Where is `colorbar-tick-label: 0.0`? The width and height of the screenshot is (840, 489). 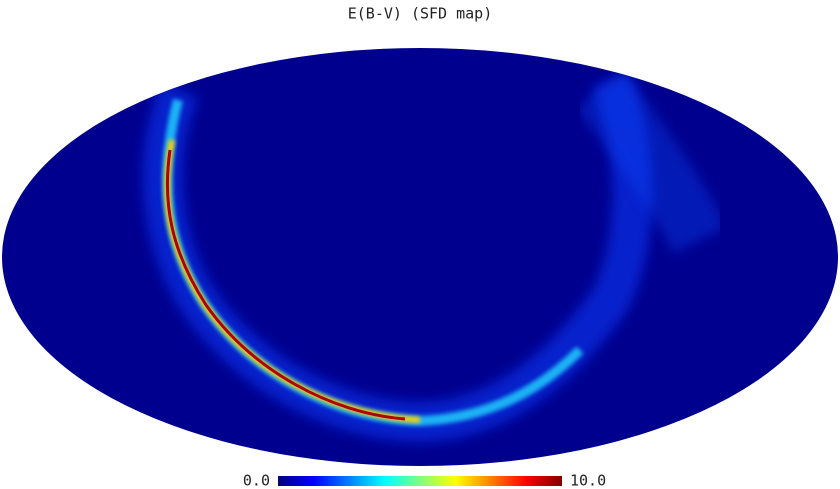
colorbar-tick-label: 0.0 is located at coordinates (256, 480).